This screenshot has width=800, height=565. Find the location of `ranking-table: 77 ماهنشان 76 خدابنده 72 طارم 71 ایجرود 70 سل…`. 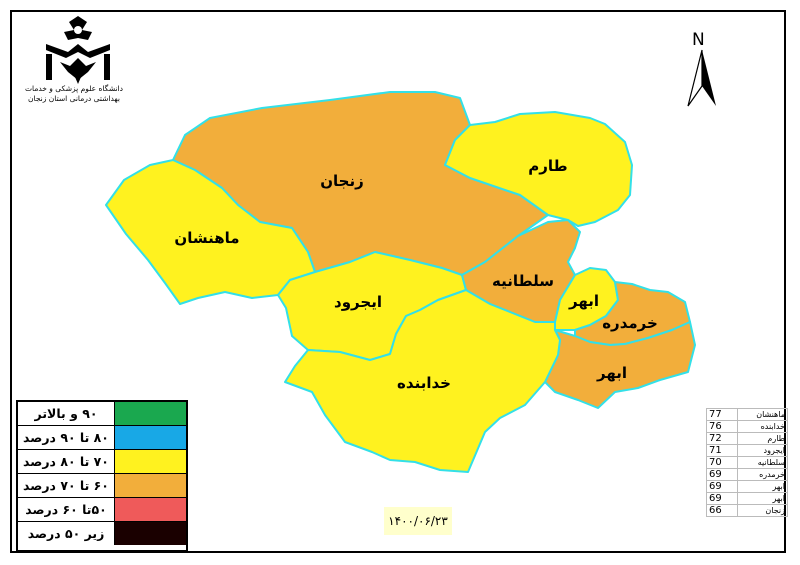

ranking-table: 77 ماهنشان 76 خدابنده 72 طارم 71 ایجرود 70 سل… is located at coordinates (747, 462).